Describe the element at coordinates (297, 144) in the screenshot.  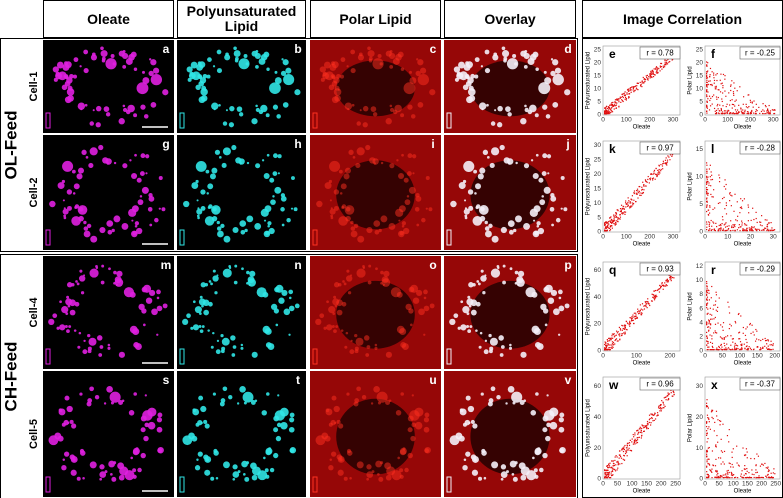
I see `panel-letter: h` at that location.